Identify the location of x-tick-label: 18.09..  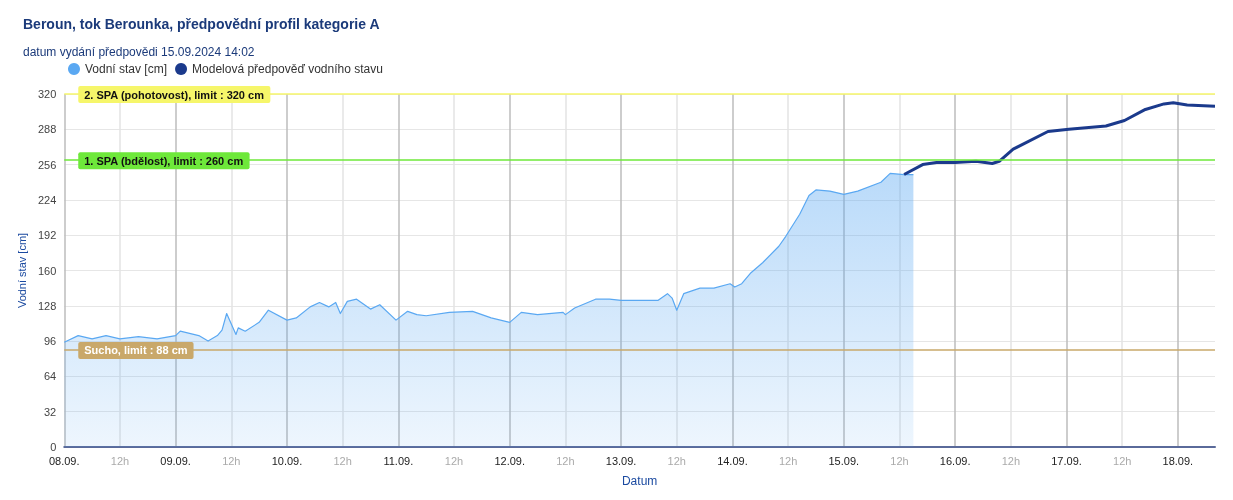
(1178, 460).